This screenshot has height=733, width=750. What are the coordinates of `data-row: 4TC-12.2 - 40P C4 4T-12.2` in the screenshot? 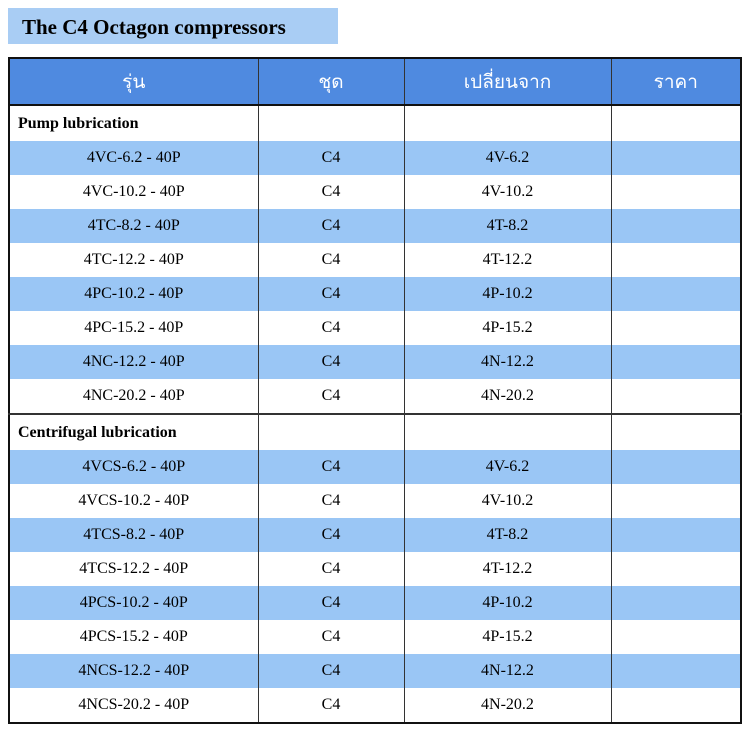 It's located at (375, 260).